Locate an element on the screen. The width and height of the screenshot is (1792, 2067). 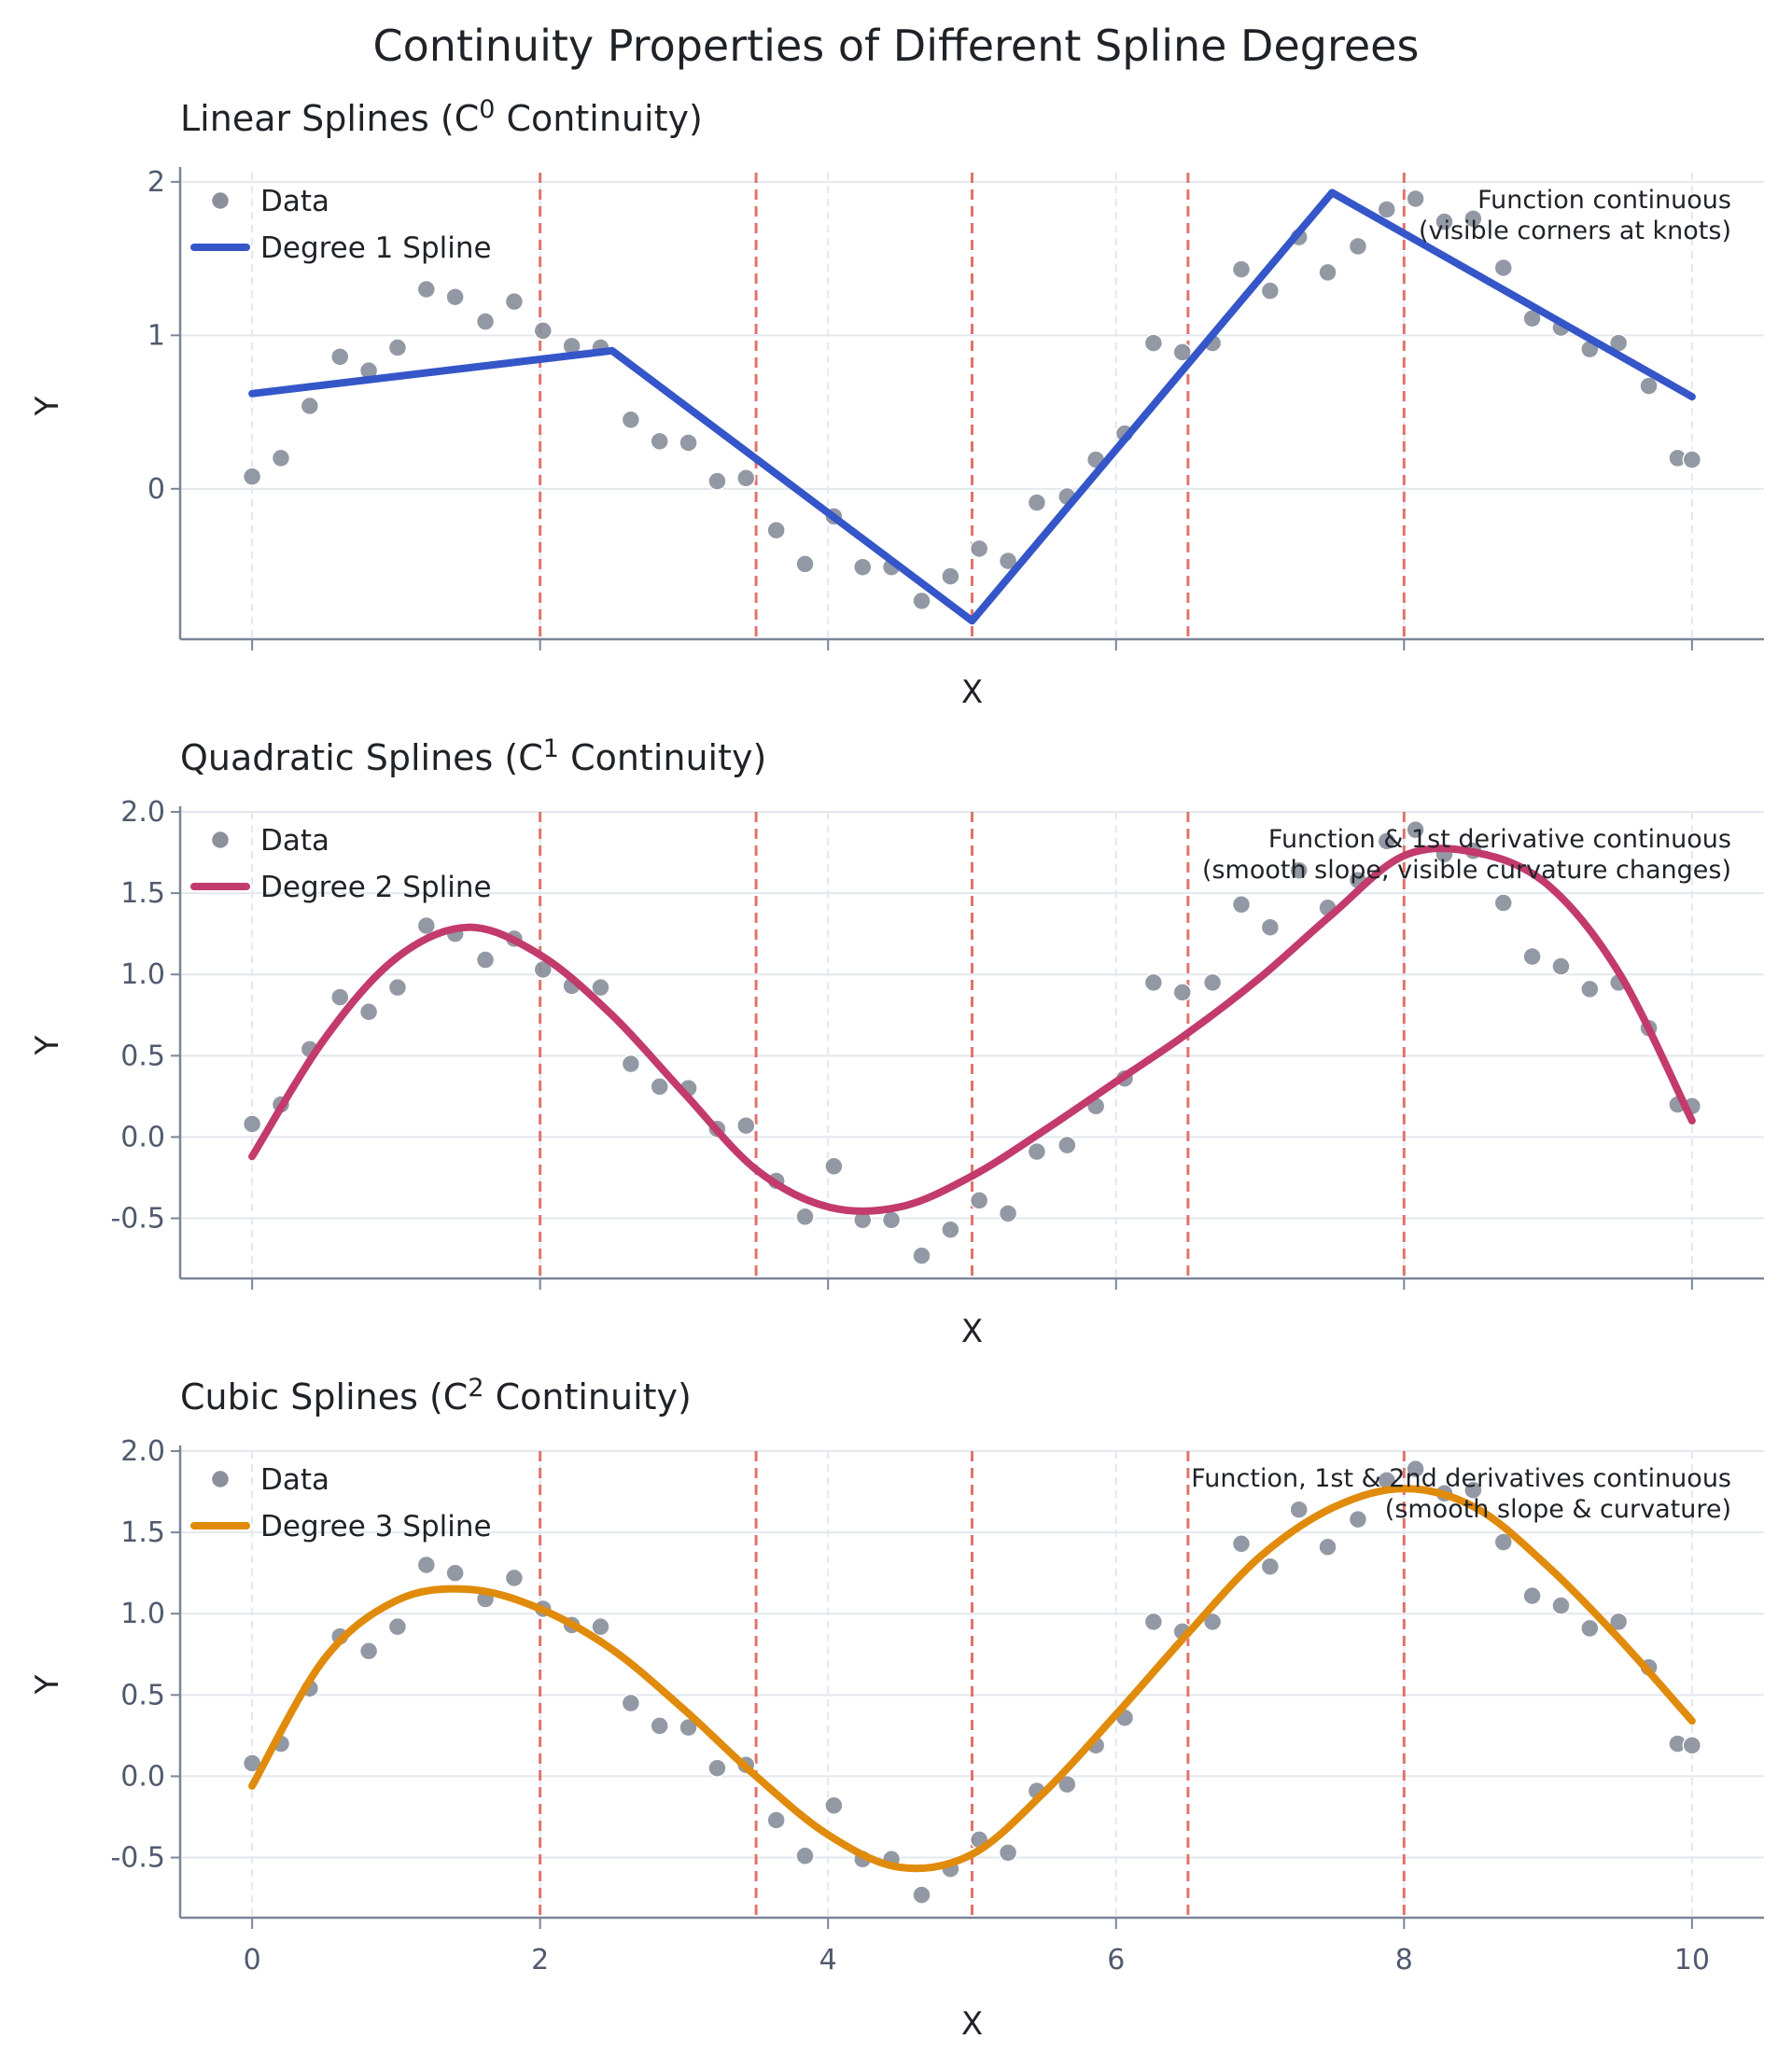
x-tick-label: 8 is located at coordinates (1404, 1960).